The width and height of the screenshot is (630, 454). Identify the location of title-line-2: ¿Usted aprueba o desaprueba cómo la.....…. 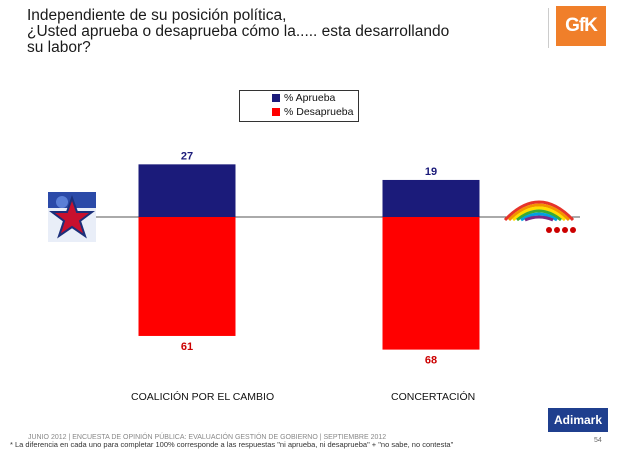
(238, 31).